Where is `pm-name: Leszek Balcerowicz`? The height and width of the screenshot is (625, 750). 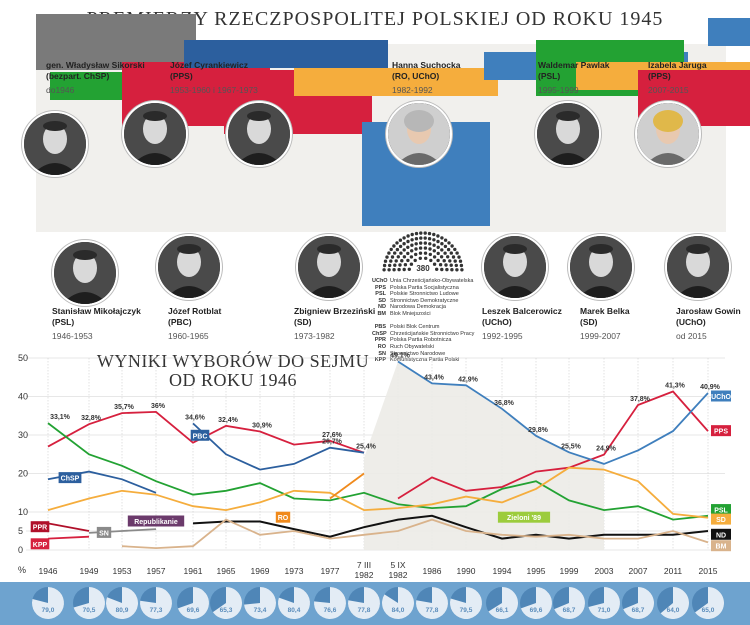
pm-name: Leszek Balcerowicz is located at coordinates (522, 311).